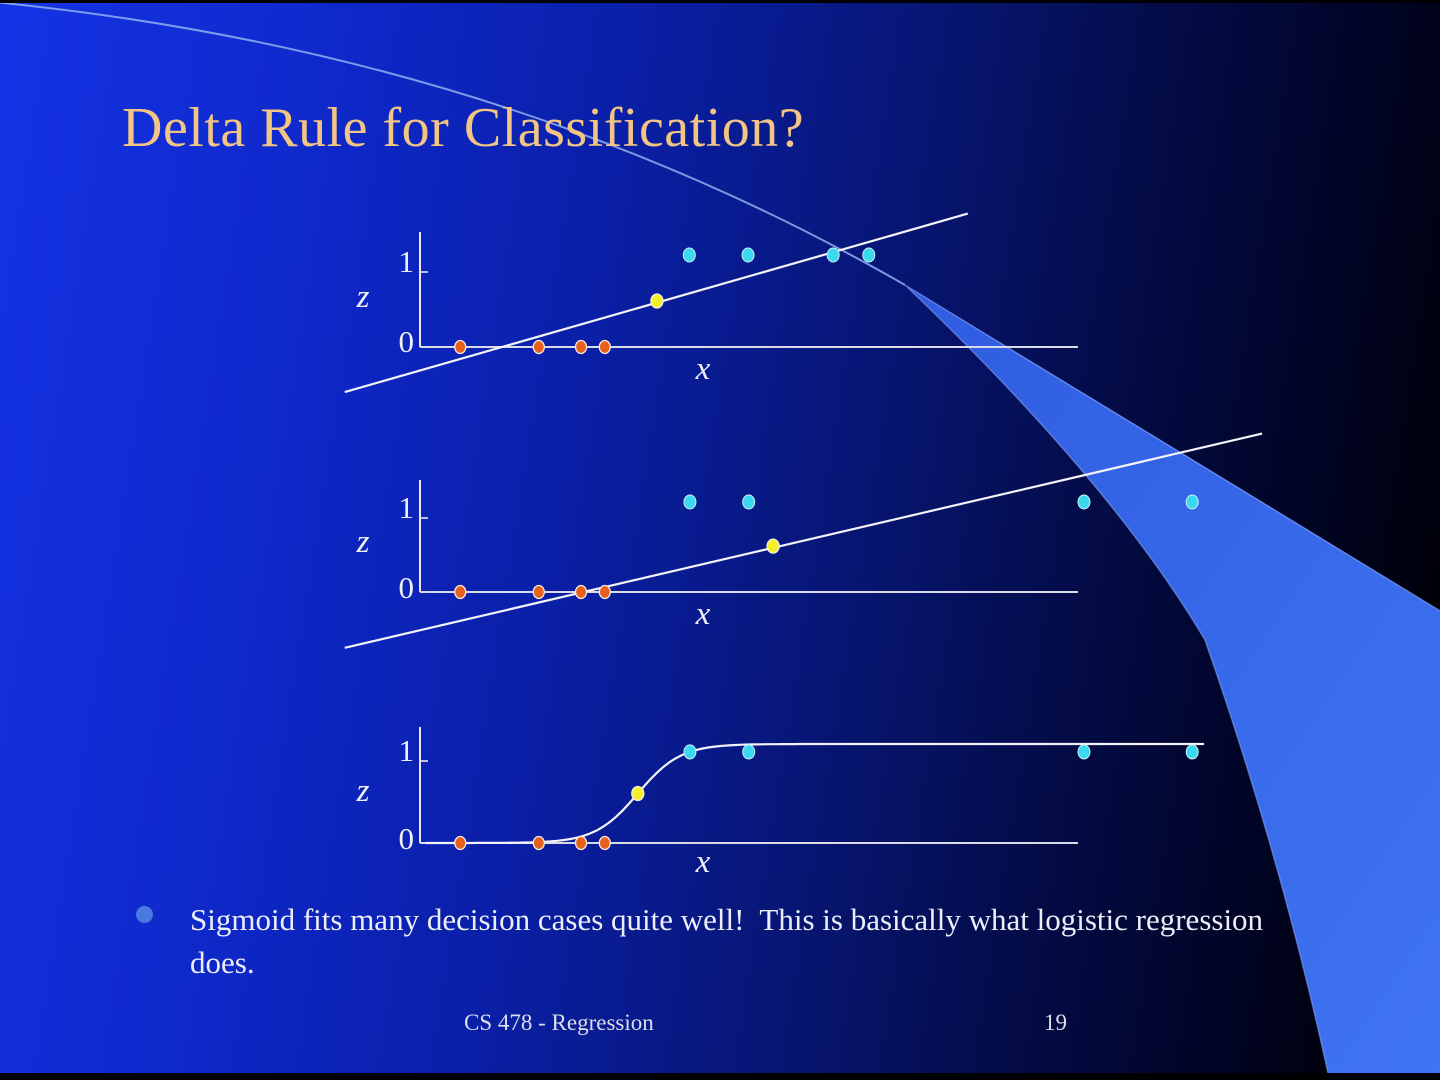  What do you see at coordinates (144, 914) in the screenshot?
I see `bullet-icon` at bounding box center [144, 914].